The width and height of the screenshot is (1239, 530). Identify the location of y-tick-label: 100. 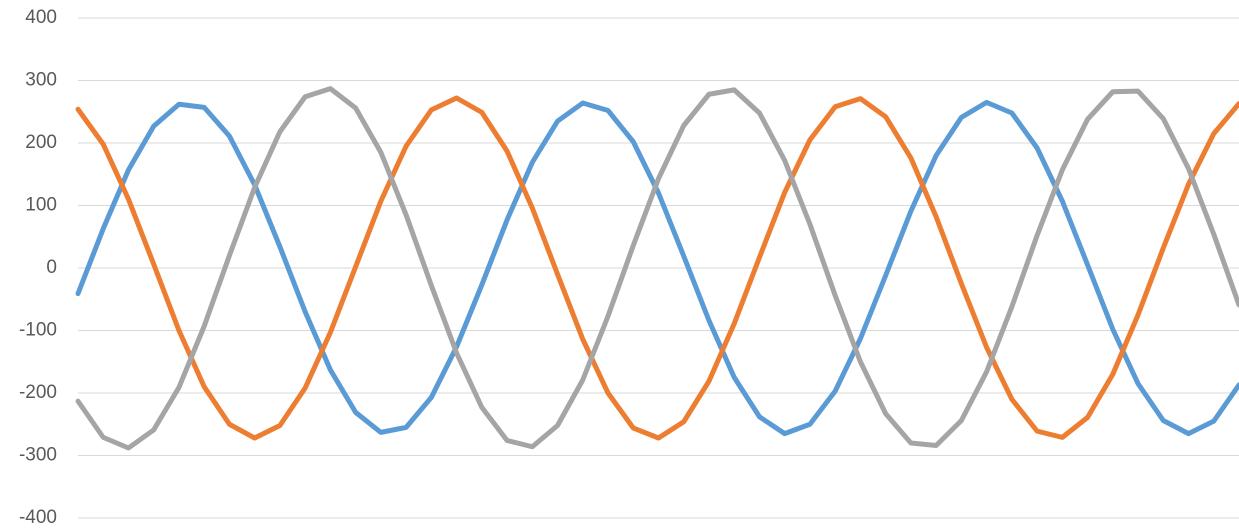
(41, 205).